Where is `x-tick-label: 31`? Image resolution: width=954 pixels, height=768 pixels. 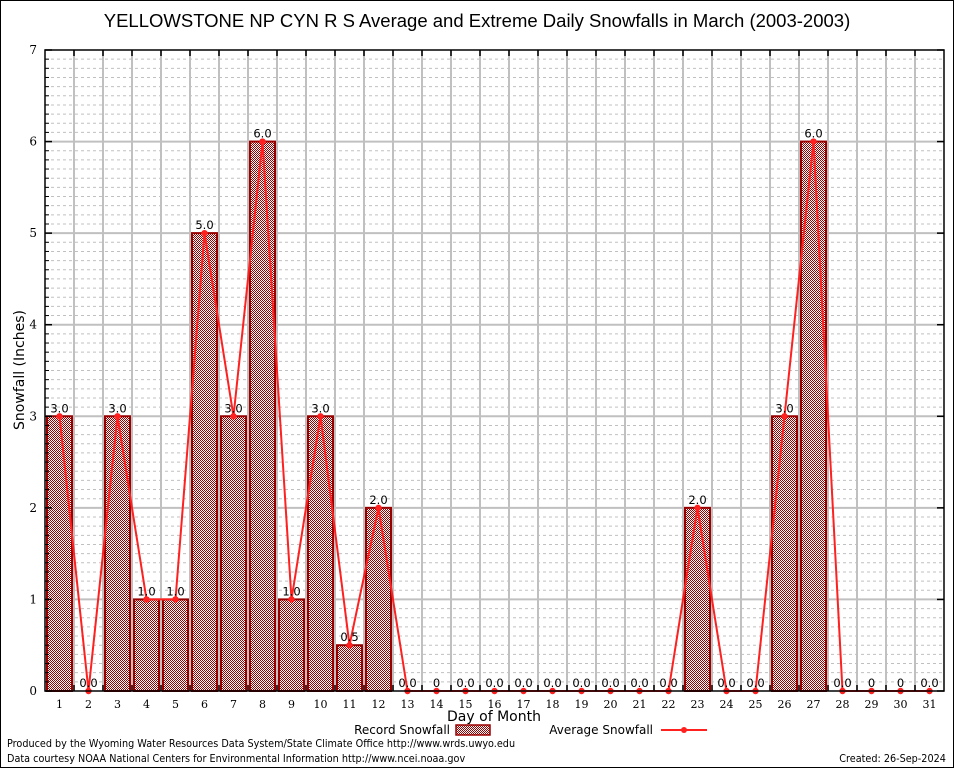
x-tick-label: 31 is located at coordinates (930, 704).